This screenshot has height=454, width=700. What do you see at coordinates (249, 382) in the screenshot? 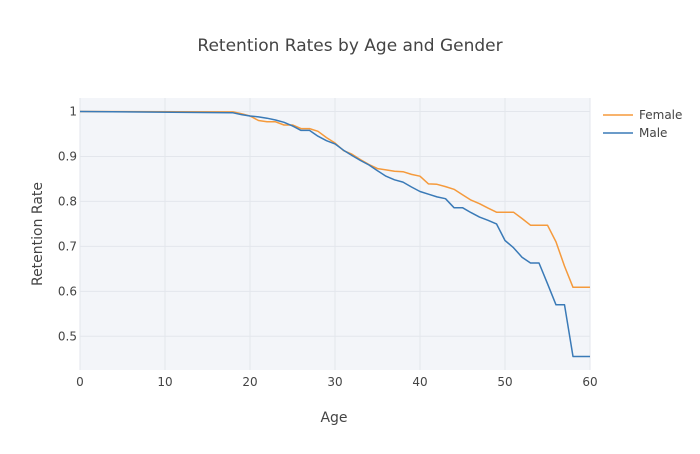
I see `x-tick-label: 20` at bounding box center [249, 382].